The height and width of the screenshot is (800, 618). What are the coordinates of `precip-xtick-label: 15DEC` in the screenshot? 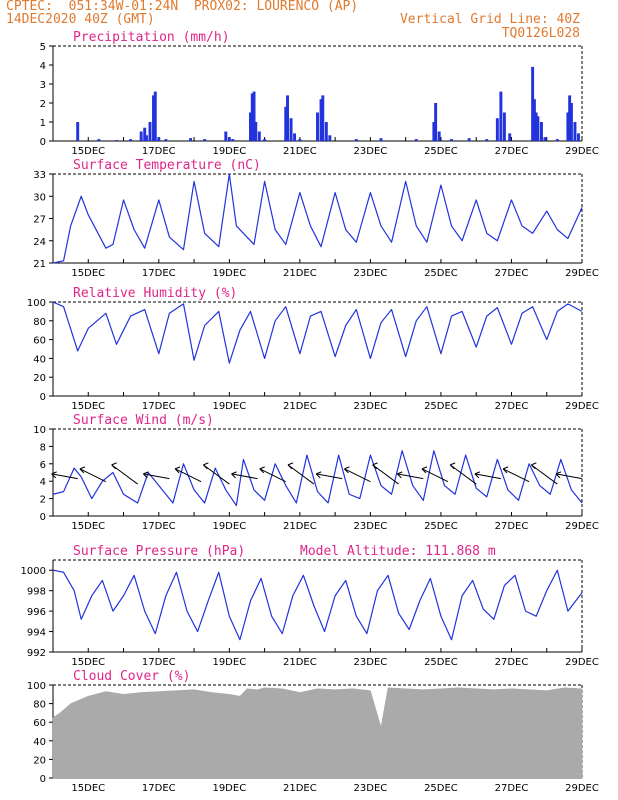 It's located at (88, 151).